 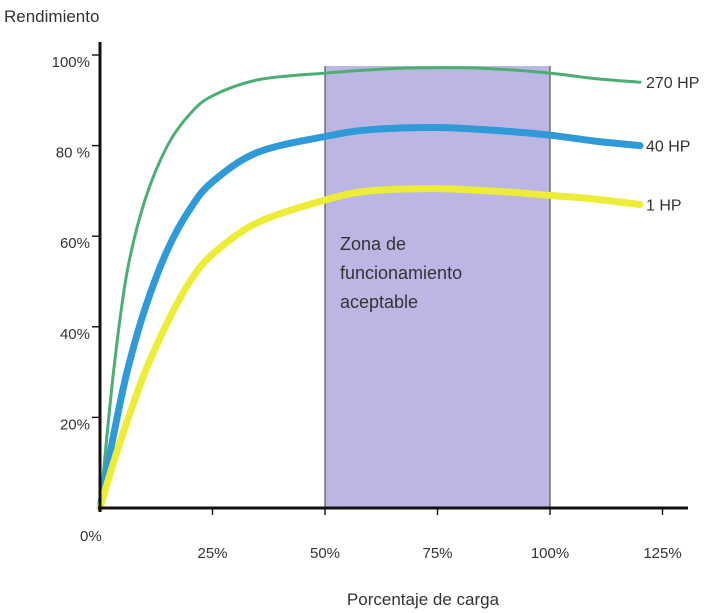 I want to click on y-tick-label: 60%, so click(x=75, y=243).